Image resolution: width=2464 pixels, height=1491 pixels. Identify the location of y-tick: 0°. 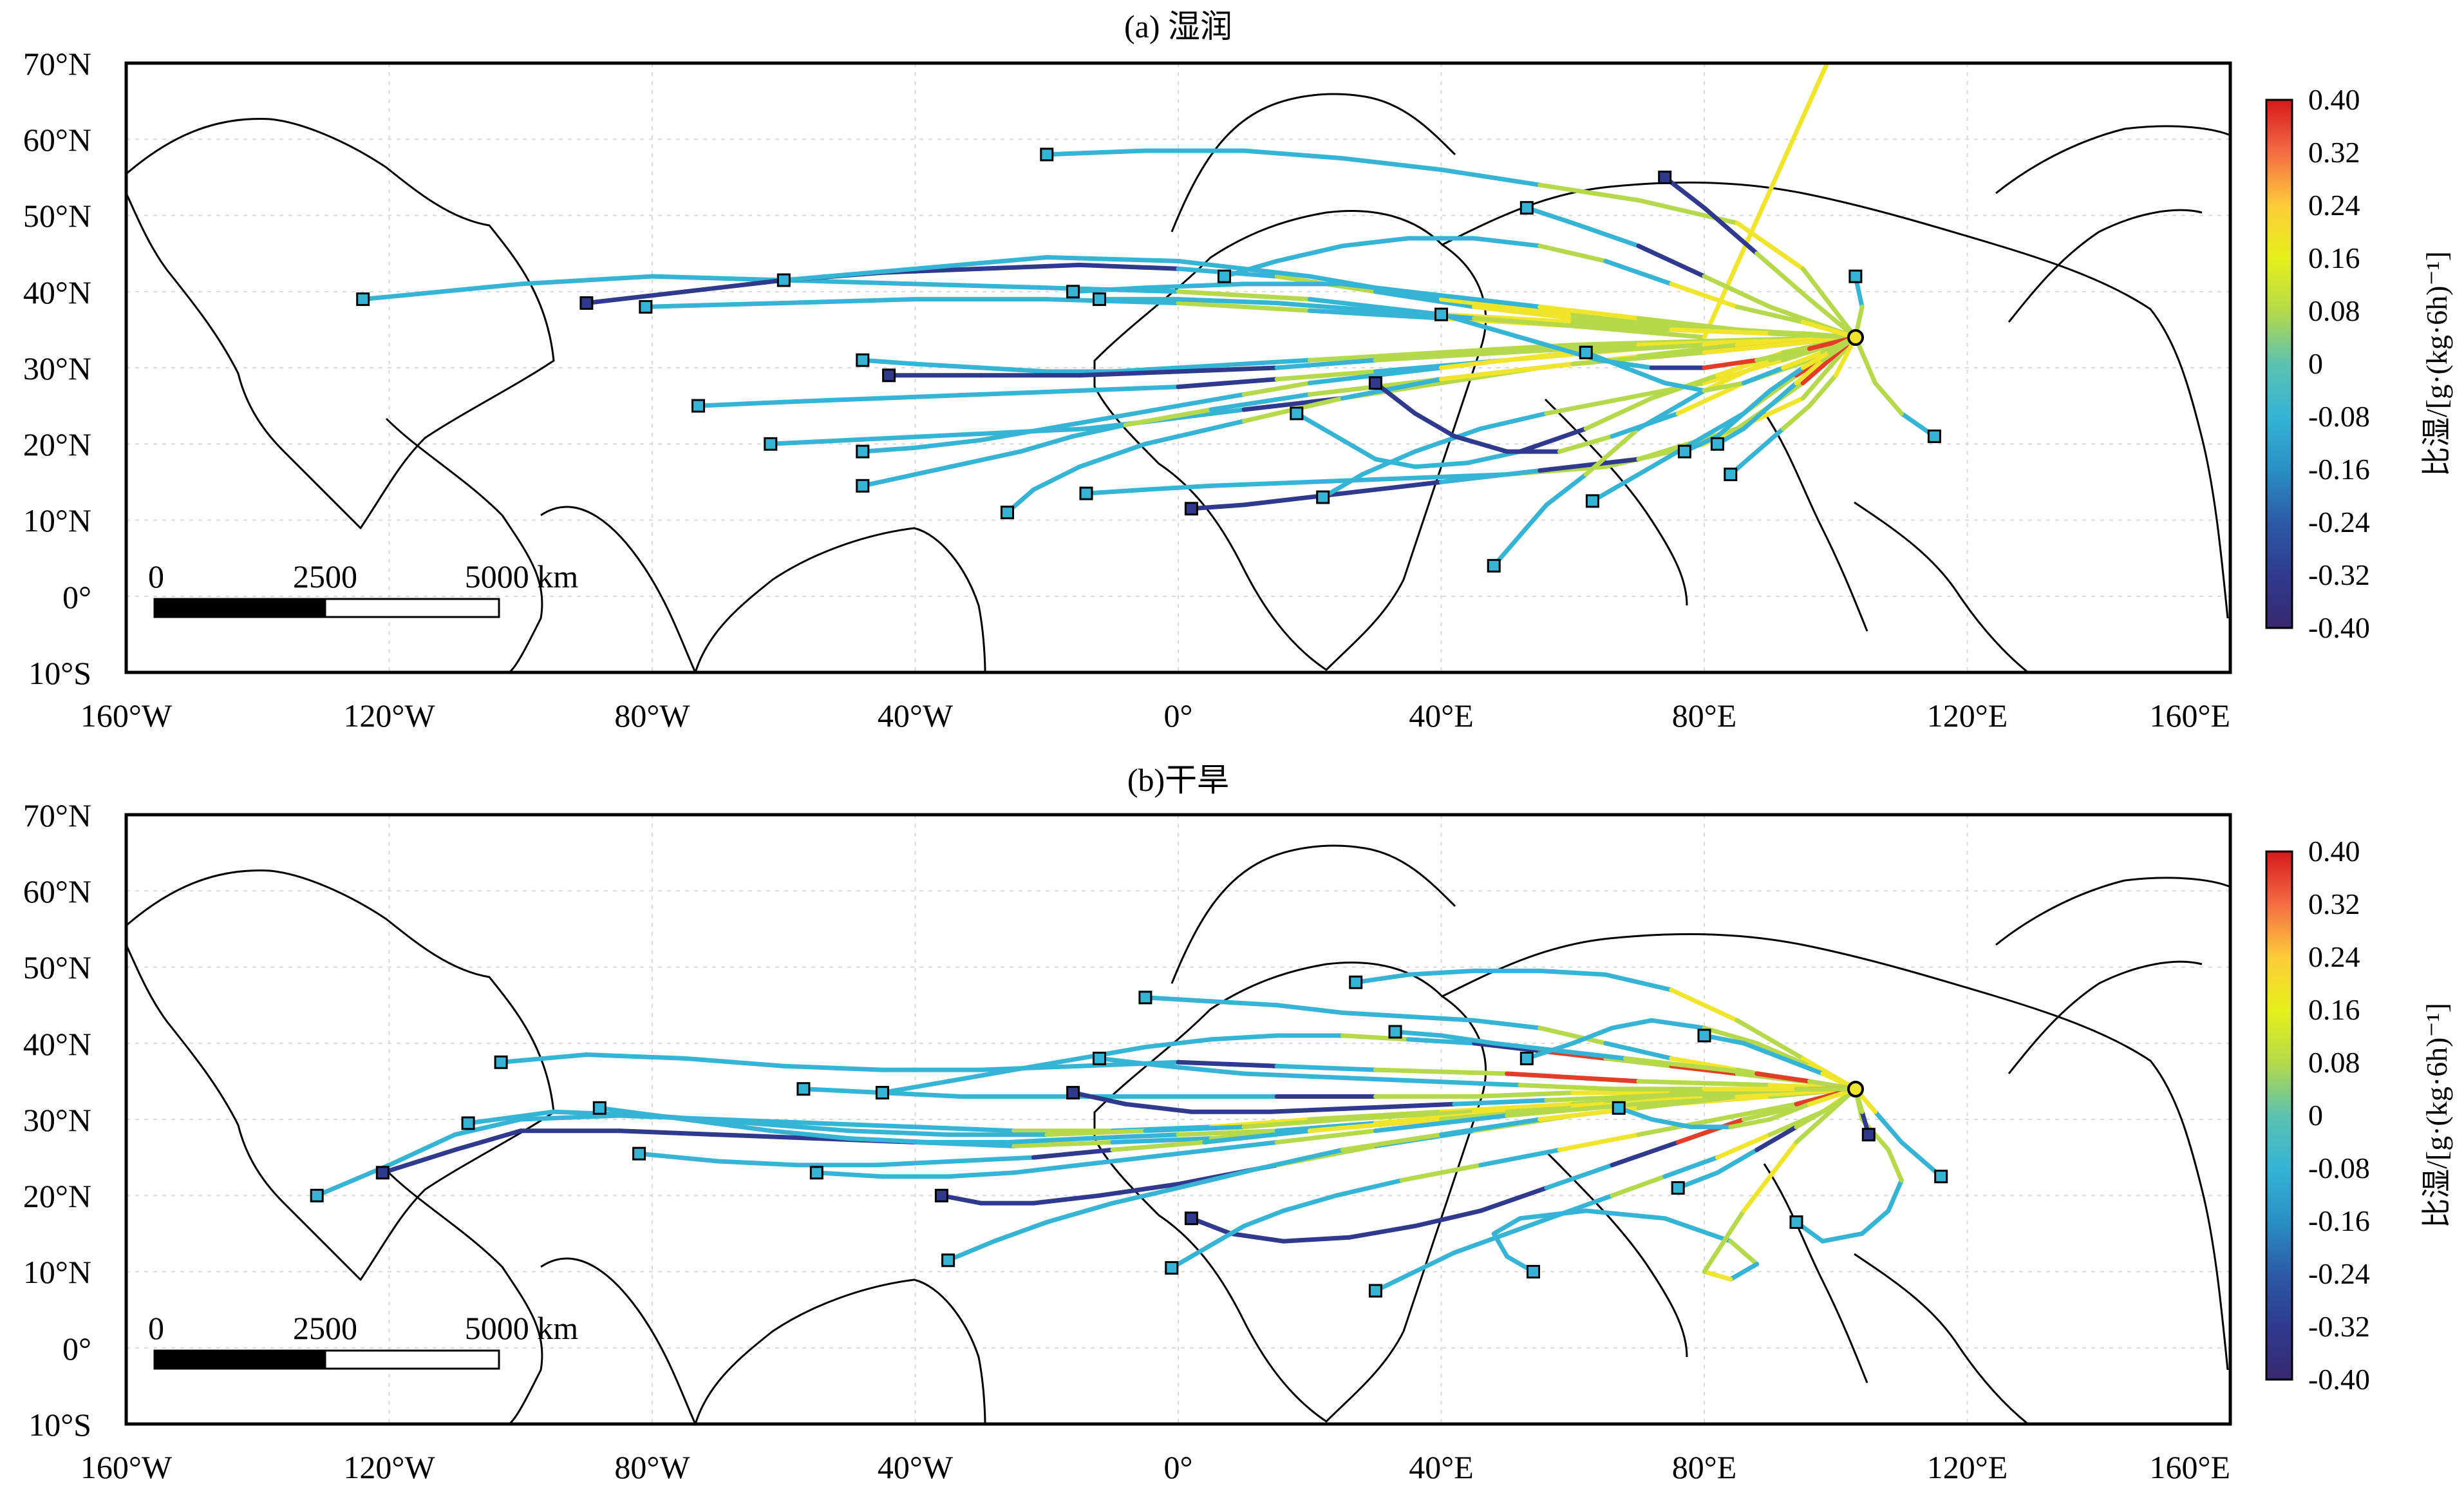
(76, 1349).